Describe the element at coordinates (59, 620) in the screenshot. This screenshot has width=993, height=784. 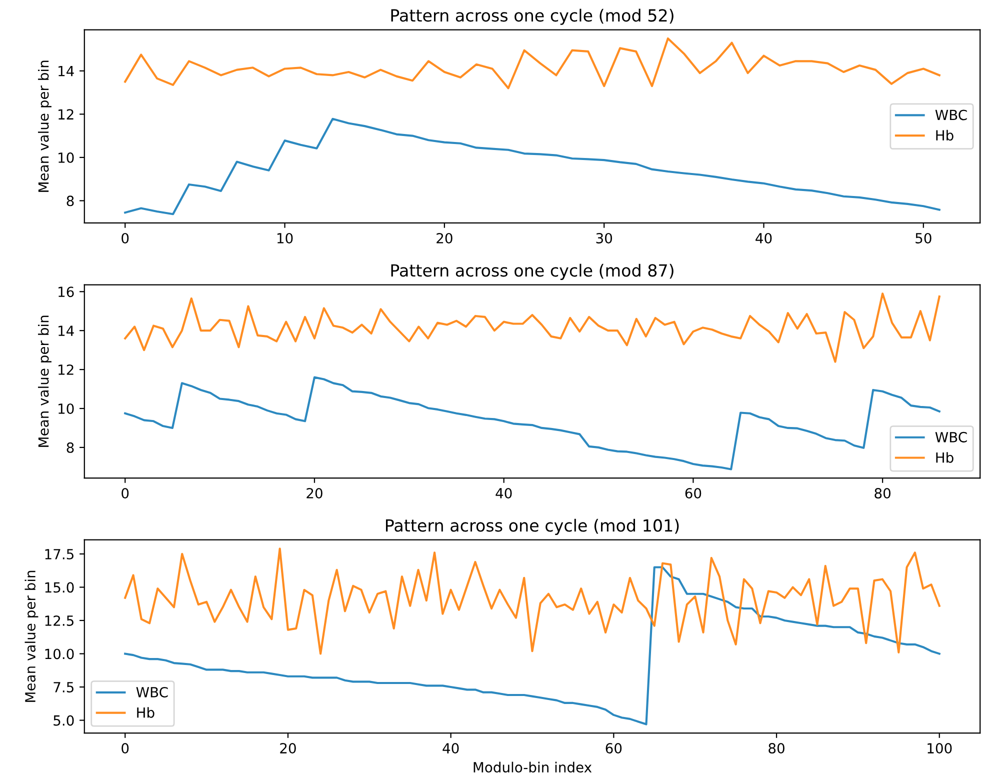
I see `y-tick-label: 12.5` at that location.